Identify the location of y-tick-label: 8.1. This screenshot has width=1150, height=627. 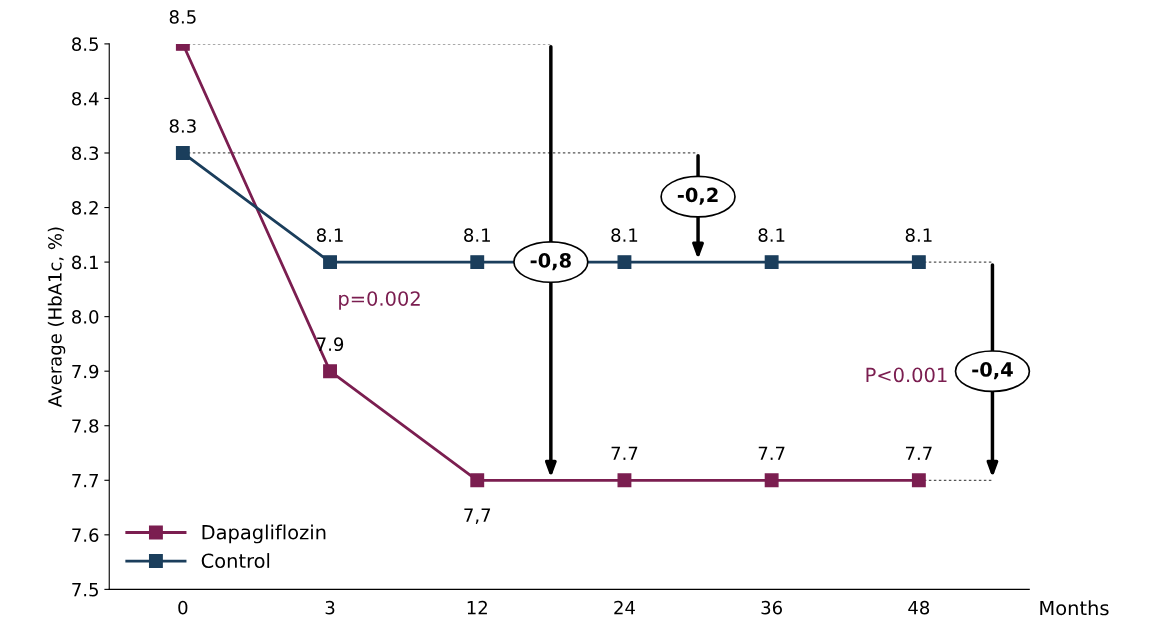
(85, 262).